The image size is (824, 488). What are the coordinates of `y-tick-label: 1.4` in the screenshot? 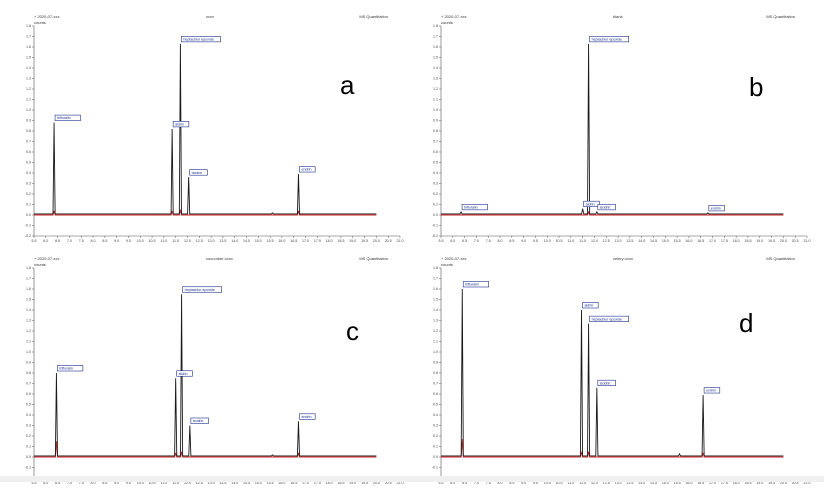 It's located at (435, 310).